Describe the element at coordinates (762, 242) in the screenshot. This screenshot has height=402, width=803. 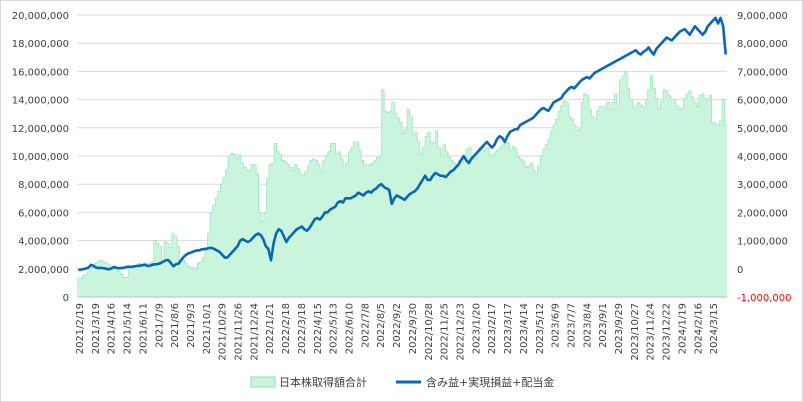
I see `right-tick-label: 1,000,000` at that location.